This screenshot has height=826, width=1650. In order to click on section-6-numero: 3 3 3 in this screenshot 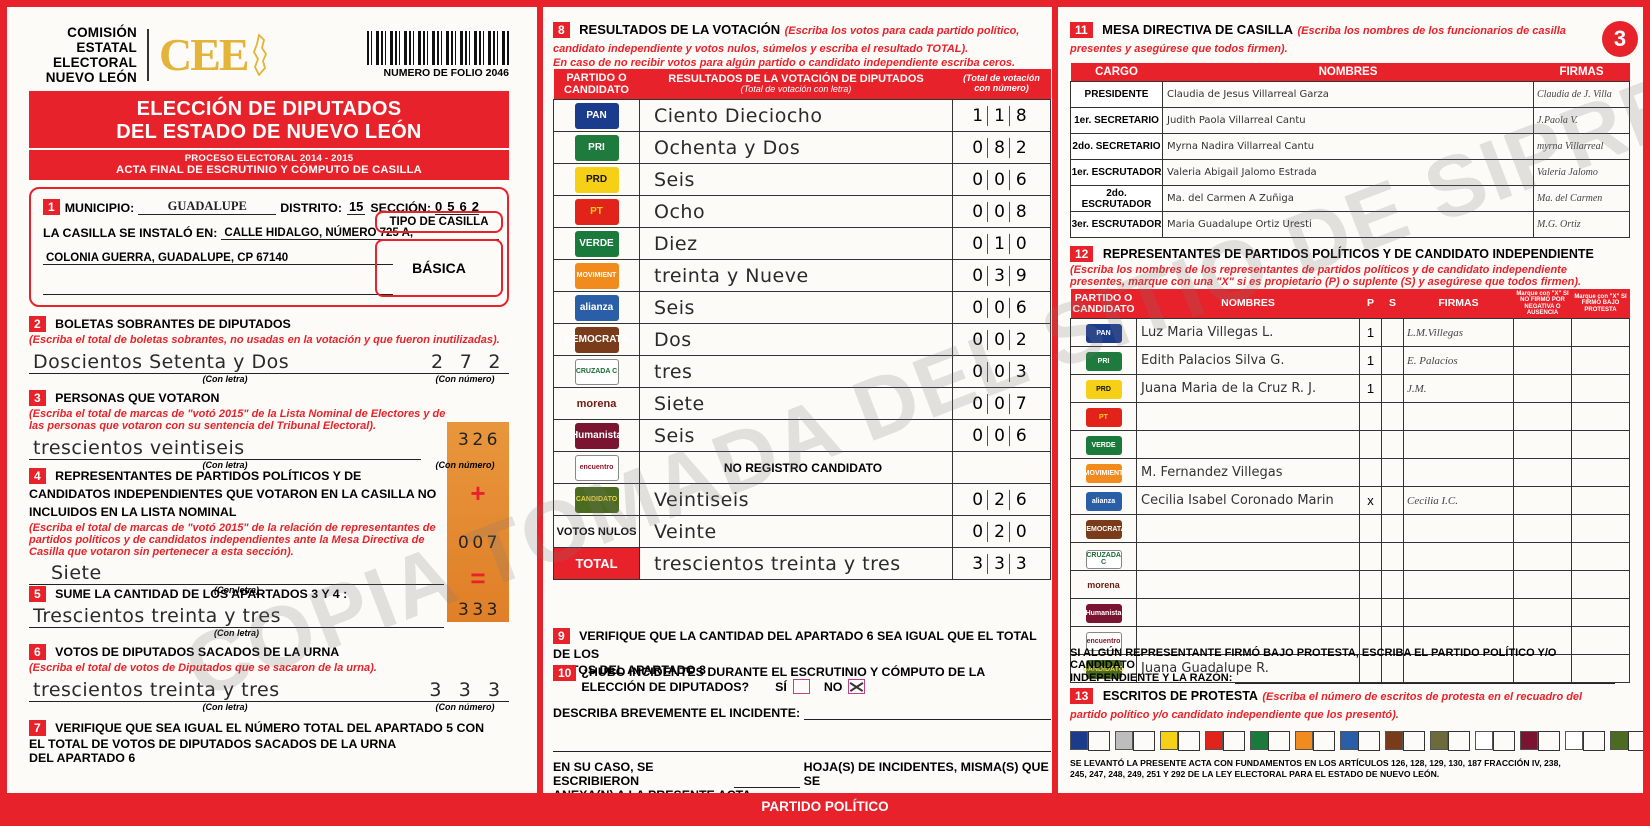, I will do `click(465, 690)`.